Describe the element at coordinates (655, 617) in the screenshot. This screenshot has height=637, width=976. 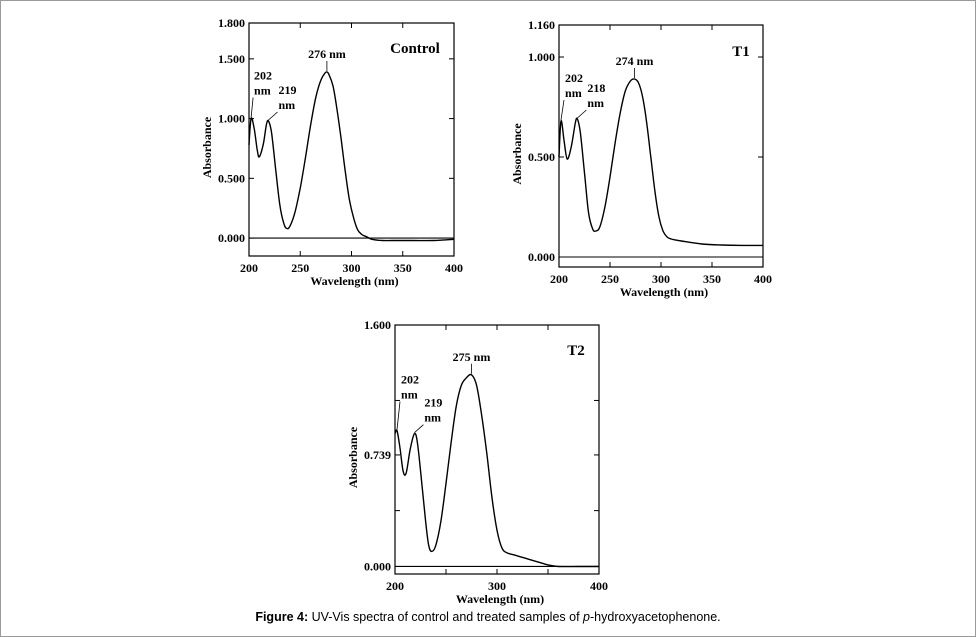
I see `caption-text-after: -hydroxyacetophenone.` at that location.